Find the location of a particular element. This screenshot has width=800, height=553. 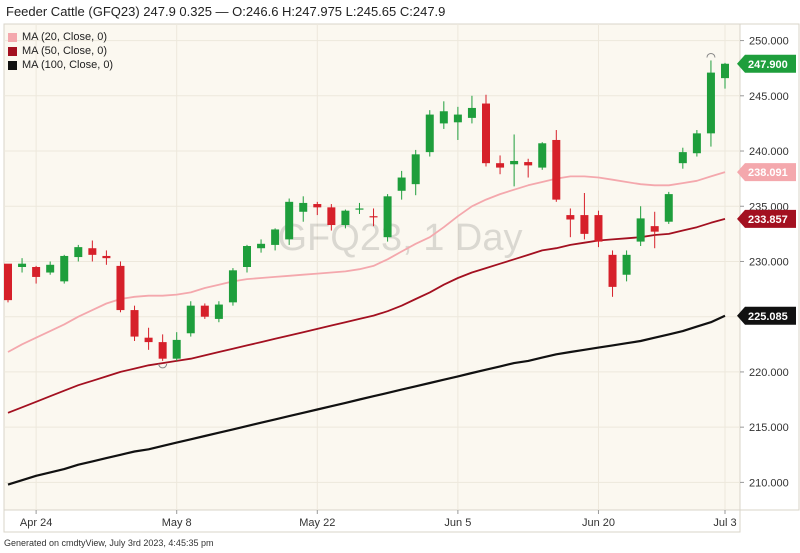

y-tick-label: 210.000 is located at coordinates (769, 483).